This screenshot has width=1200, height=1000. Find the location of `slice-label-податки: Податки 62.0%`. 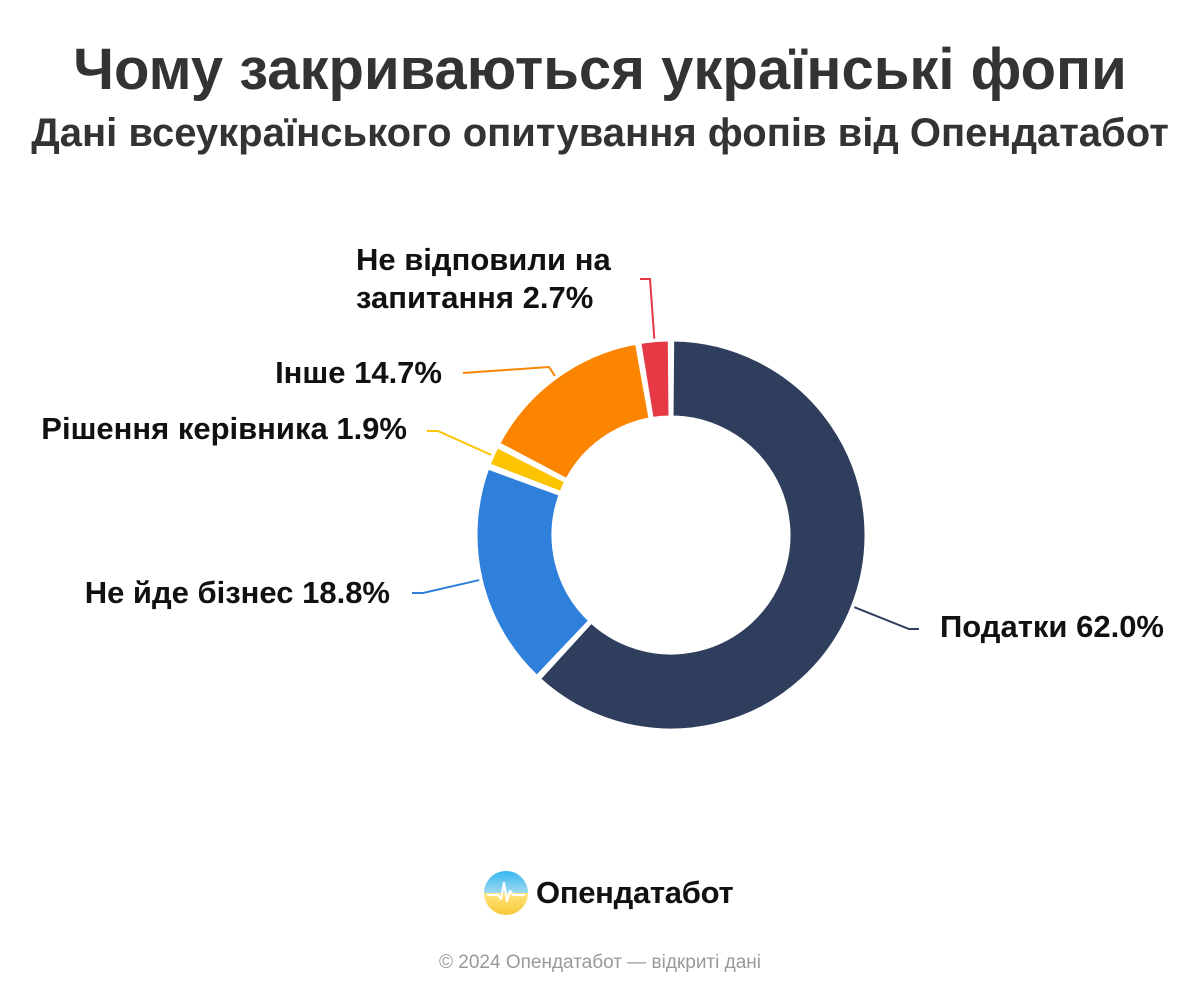

slice-label-податки: Податки 62.0% is located at coordinates (1052, 626).